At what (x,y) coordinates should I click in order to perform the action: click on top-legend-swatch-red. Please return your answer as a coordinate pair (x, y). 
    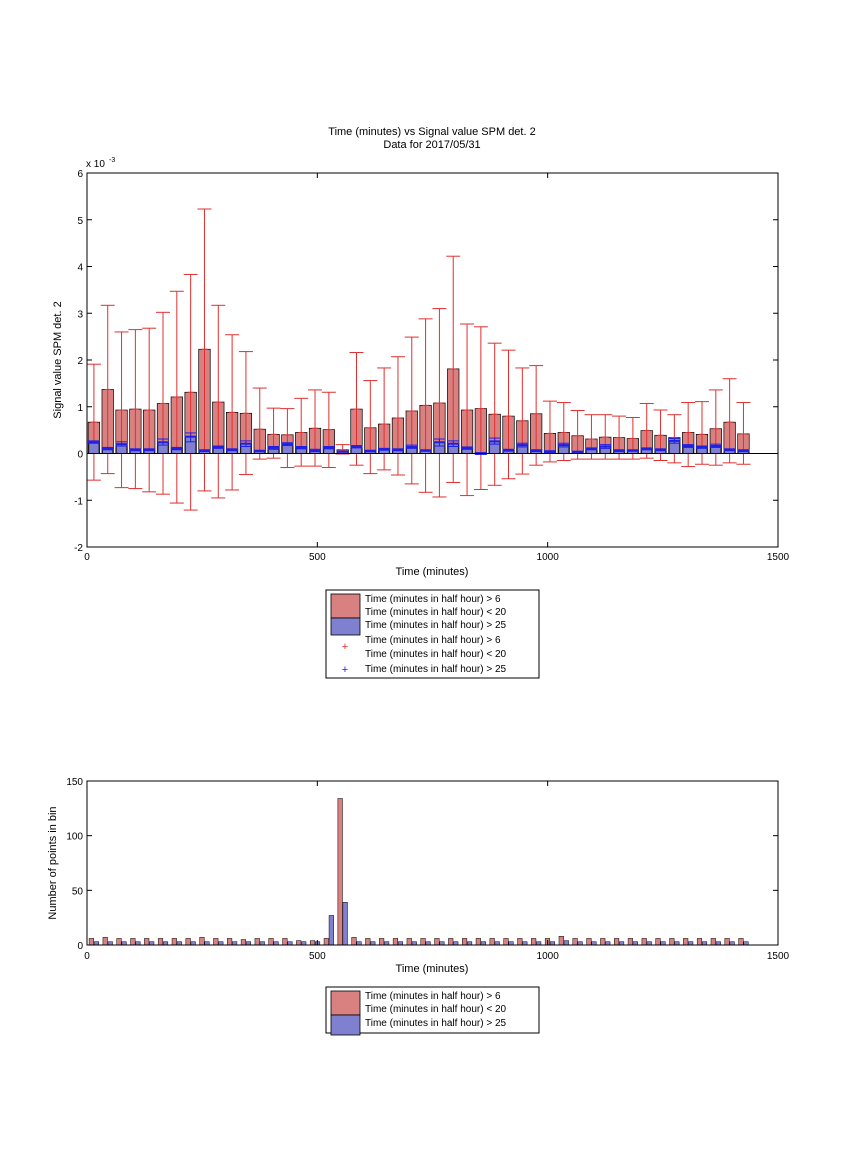
    Looking at the image, I should click on (345, 606).